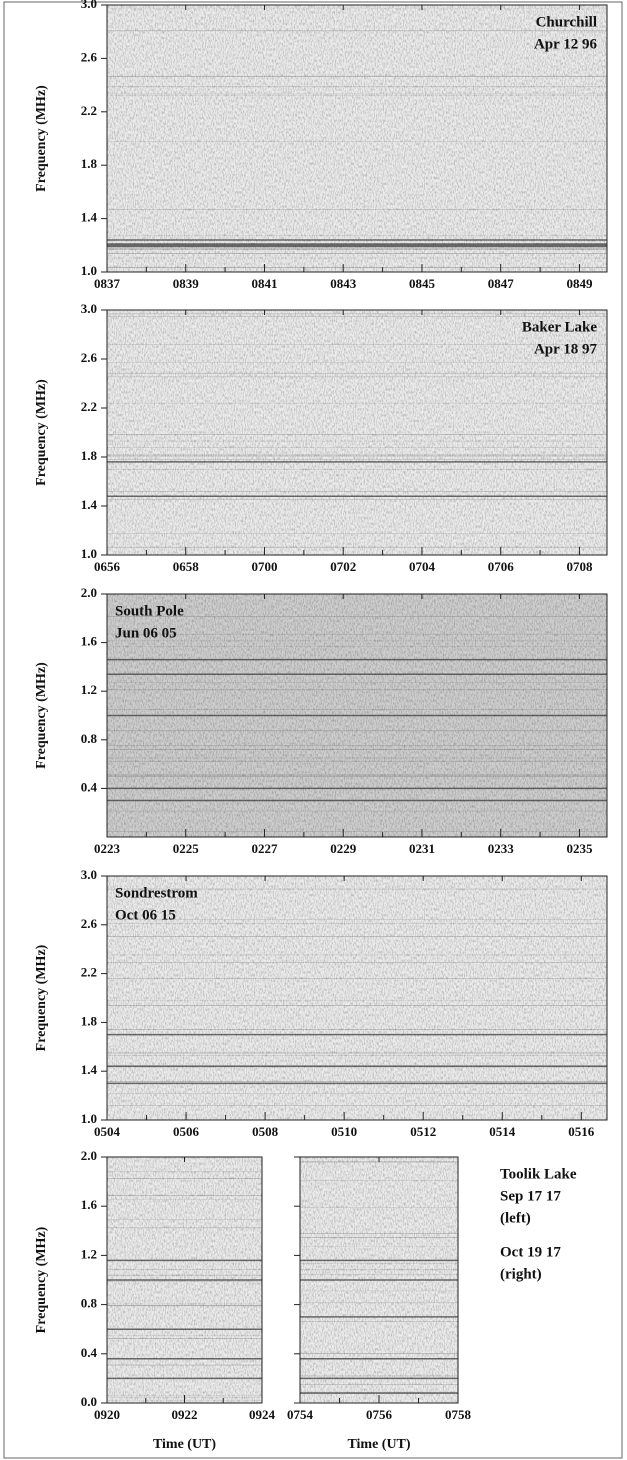 The height and width of the screenshot is (1460, 627). Describe the element at coordinates (379, 1414) in the screenshot. I see `x-tick-label: 0756` at that location.